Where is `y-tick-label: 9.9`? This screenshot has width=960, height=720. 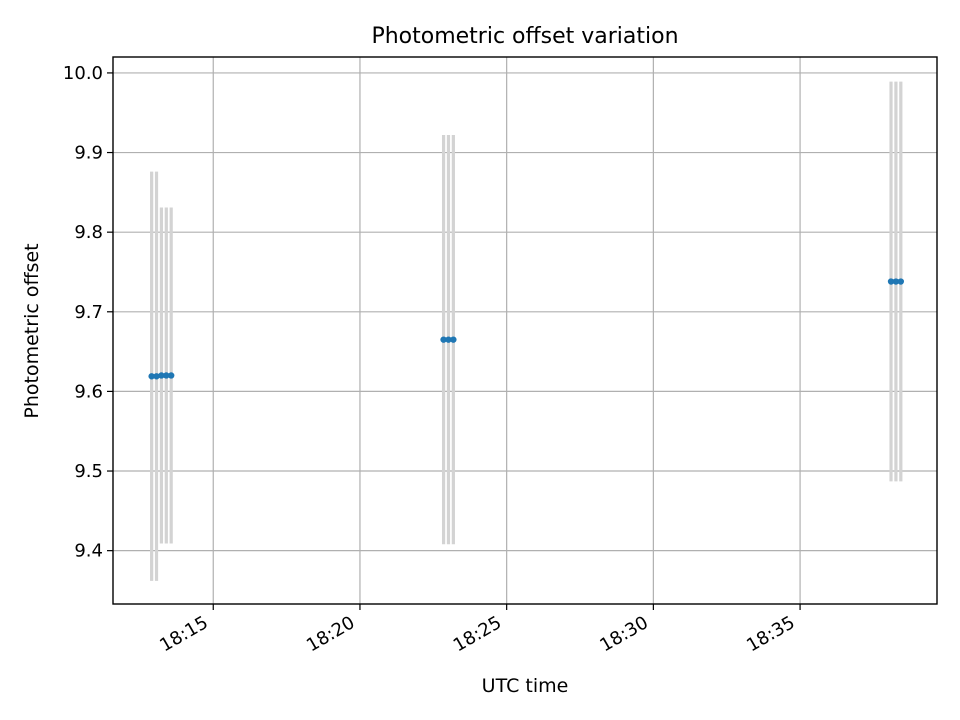
y-tick-label: 9.9 is located at coordinates (88, 153).